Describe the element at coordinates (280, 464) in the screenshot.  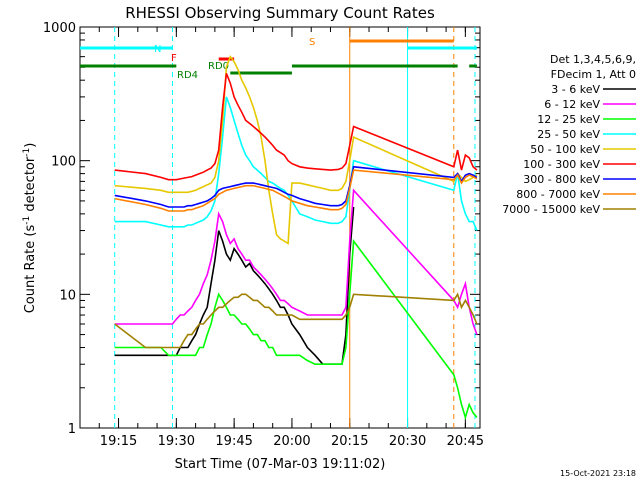
I see `x-axis-label: Start Time (07-Mar-03 19:11:02)` at that location.